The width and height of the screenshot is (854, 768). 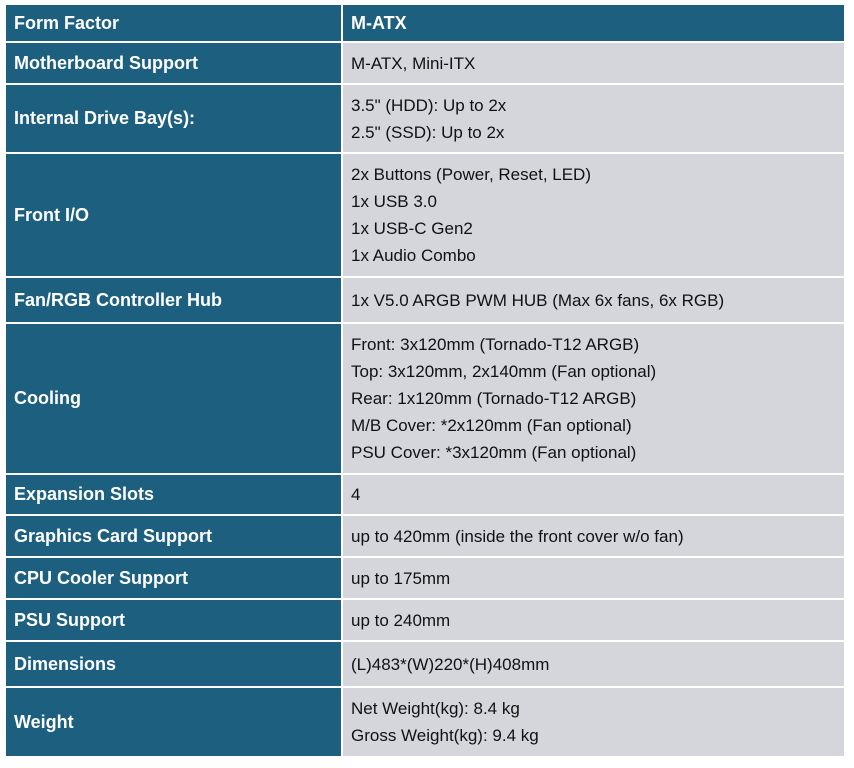 What do you see at coordinates (413, 255) in the screenshot?
I see `value-line: 1x Audio Combo` at bounding box center [413, 255].